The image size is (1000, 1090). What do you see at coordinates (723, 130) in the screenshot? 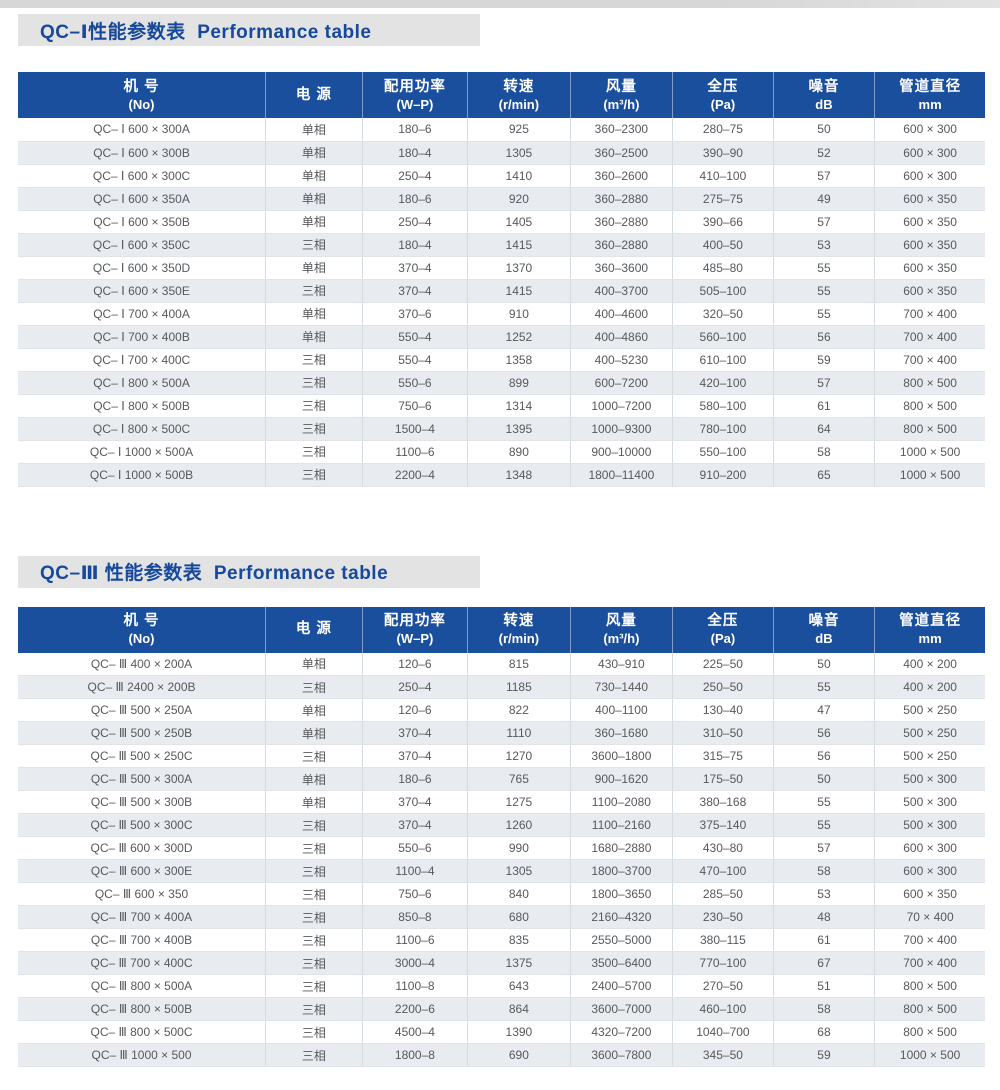
I see `cell-pressure: 280–75` at bounding box center [723, 130].